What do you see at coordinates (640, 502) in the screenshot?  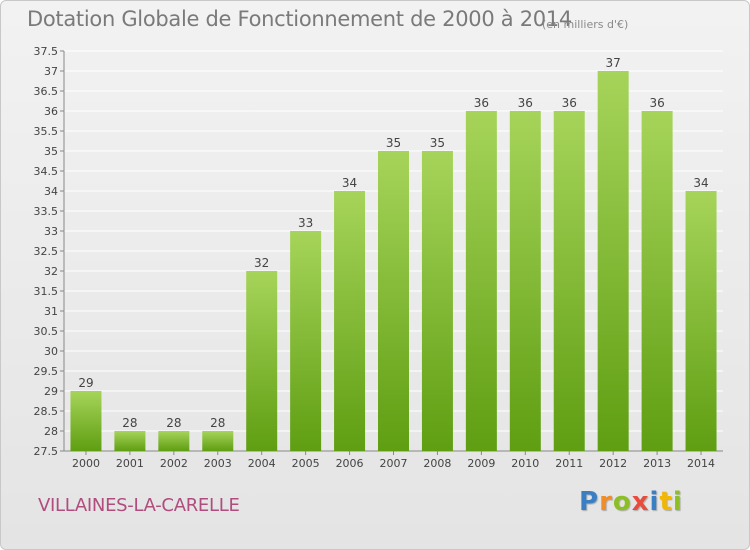 I see `logo-letter: x` at bounding box center [640, 502].